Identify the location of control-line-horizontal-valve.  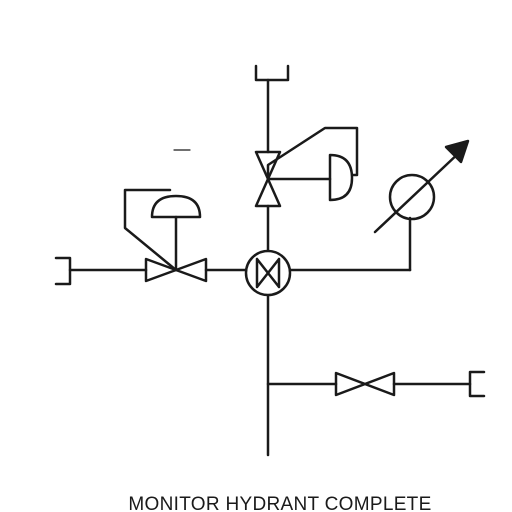
(150, 230).